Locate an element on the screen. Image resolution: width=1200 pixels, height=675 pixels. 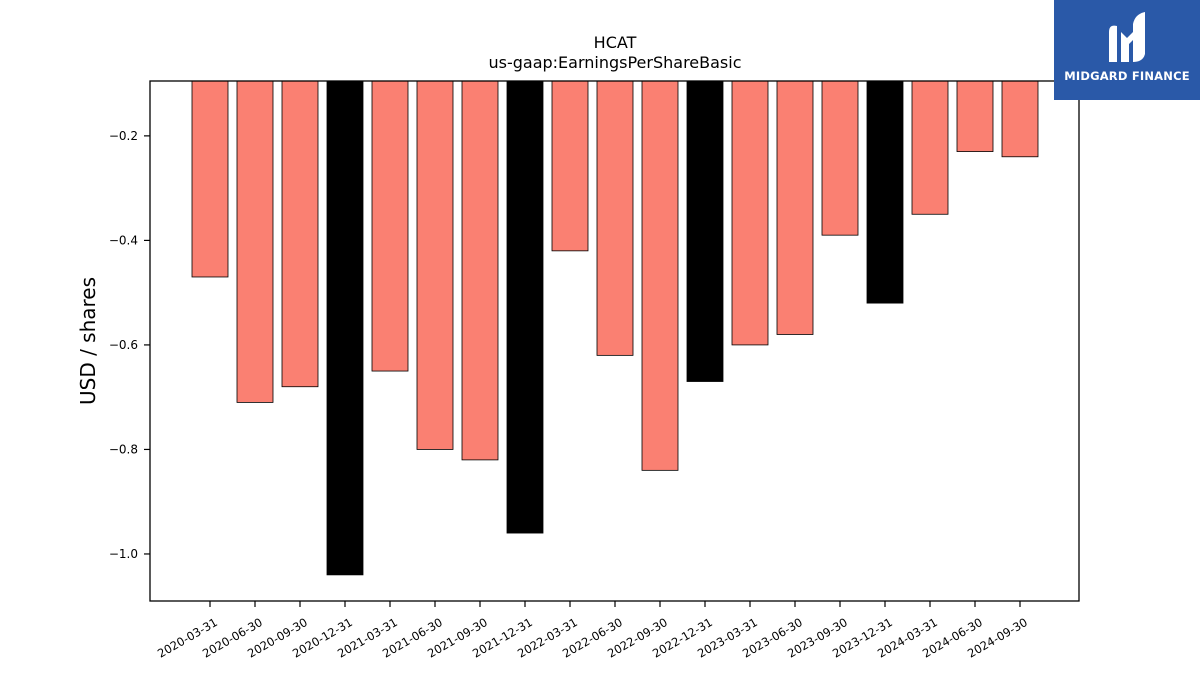
y-axis-ticks: −0.2 −0.4 −0.6 −0.8 −1.0 is located at coordinates (129, 345).